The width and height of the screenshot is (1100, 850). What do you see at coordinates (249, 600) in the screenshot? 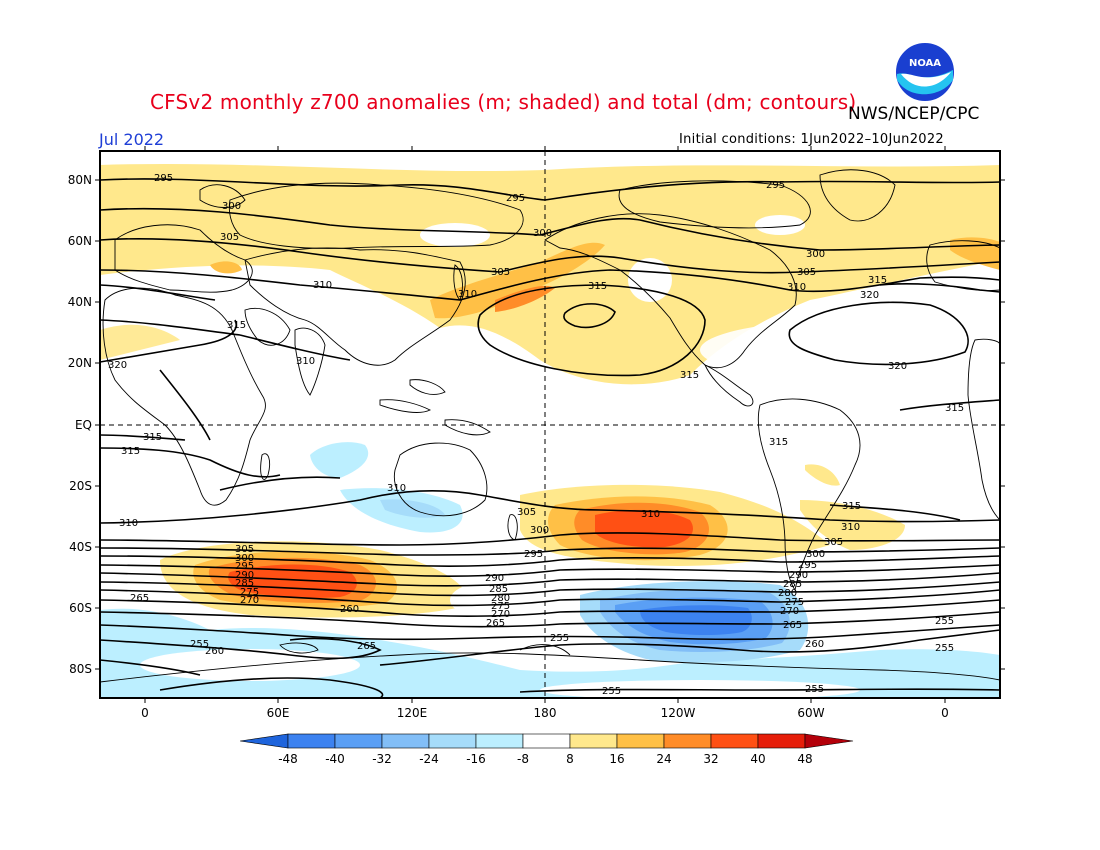
I see `contour-label: 270` at bounding box center [249, 600].